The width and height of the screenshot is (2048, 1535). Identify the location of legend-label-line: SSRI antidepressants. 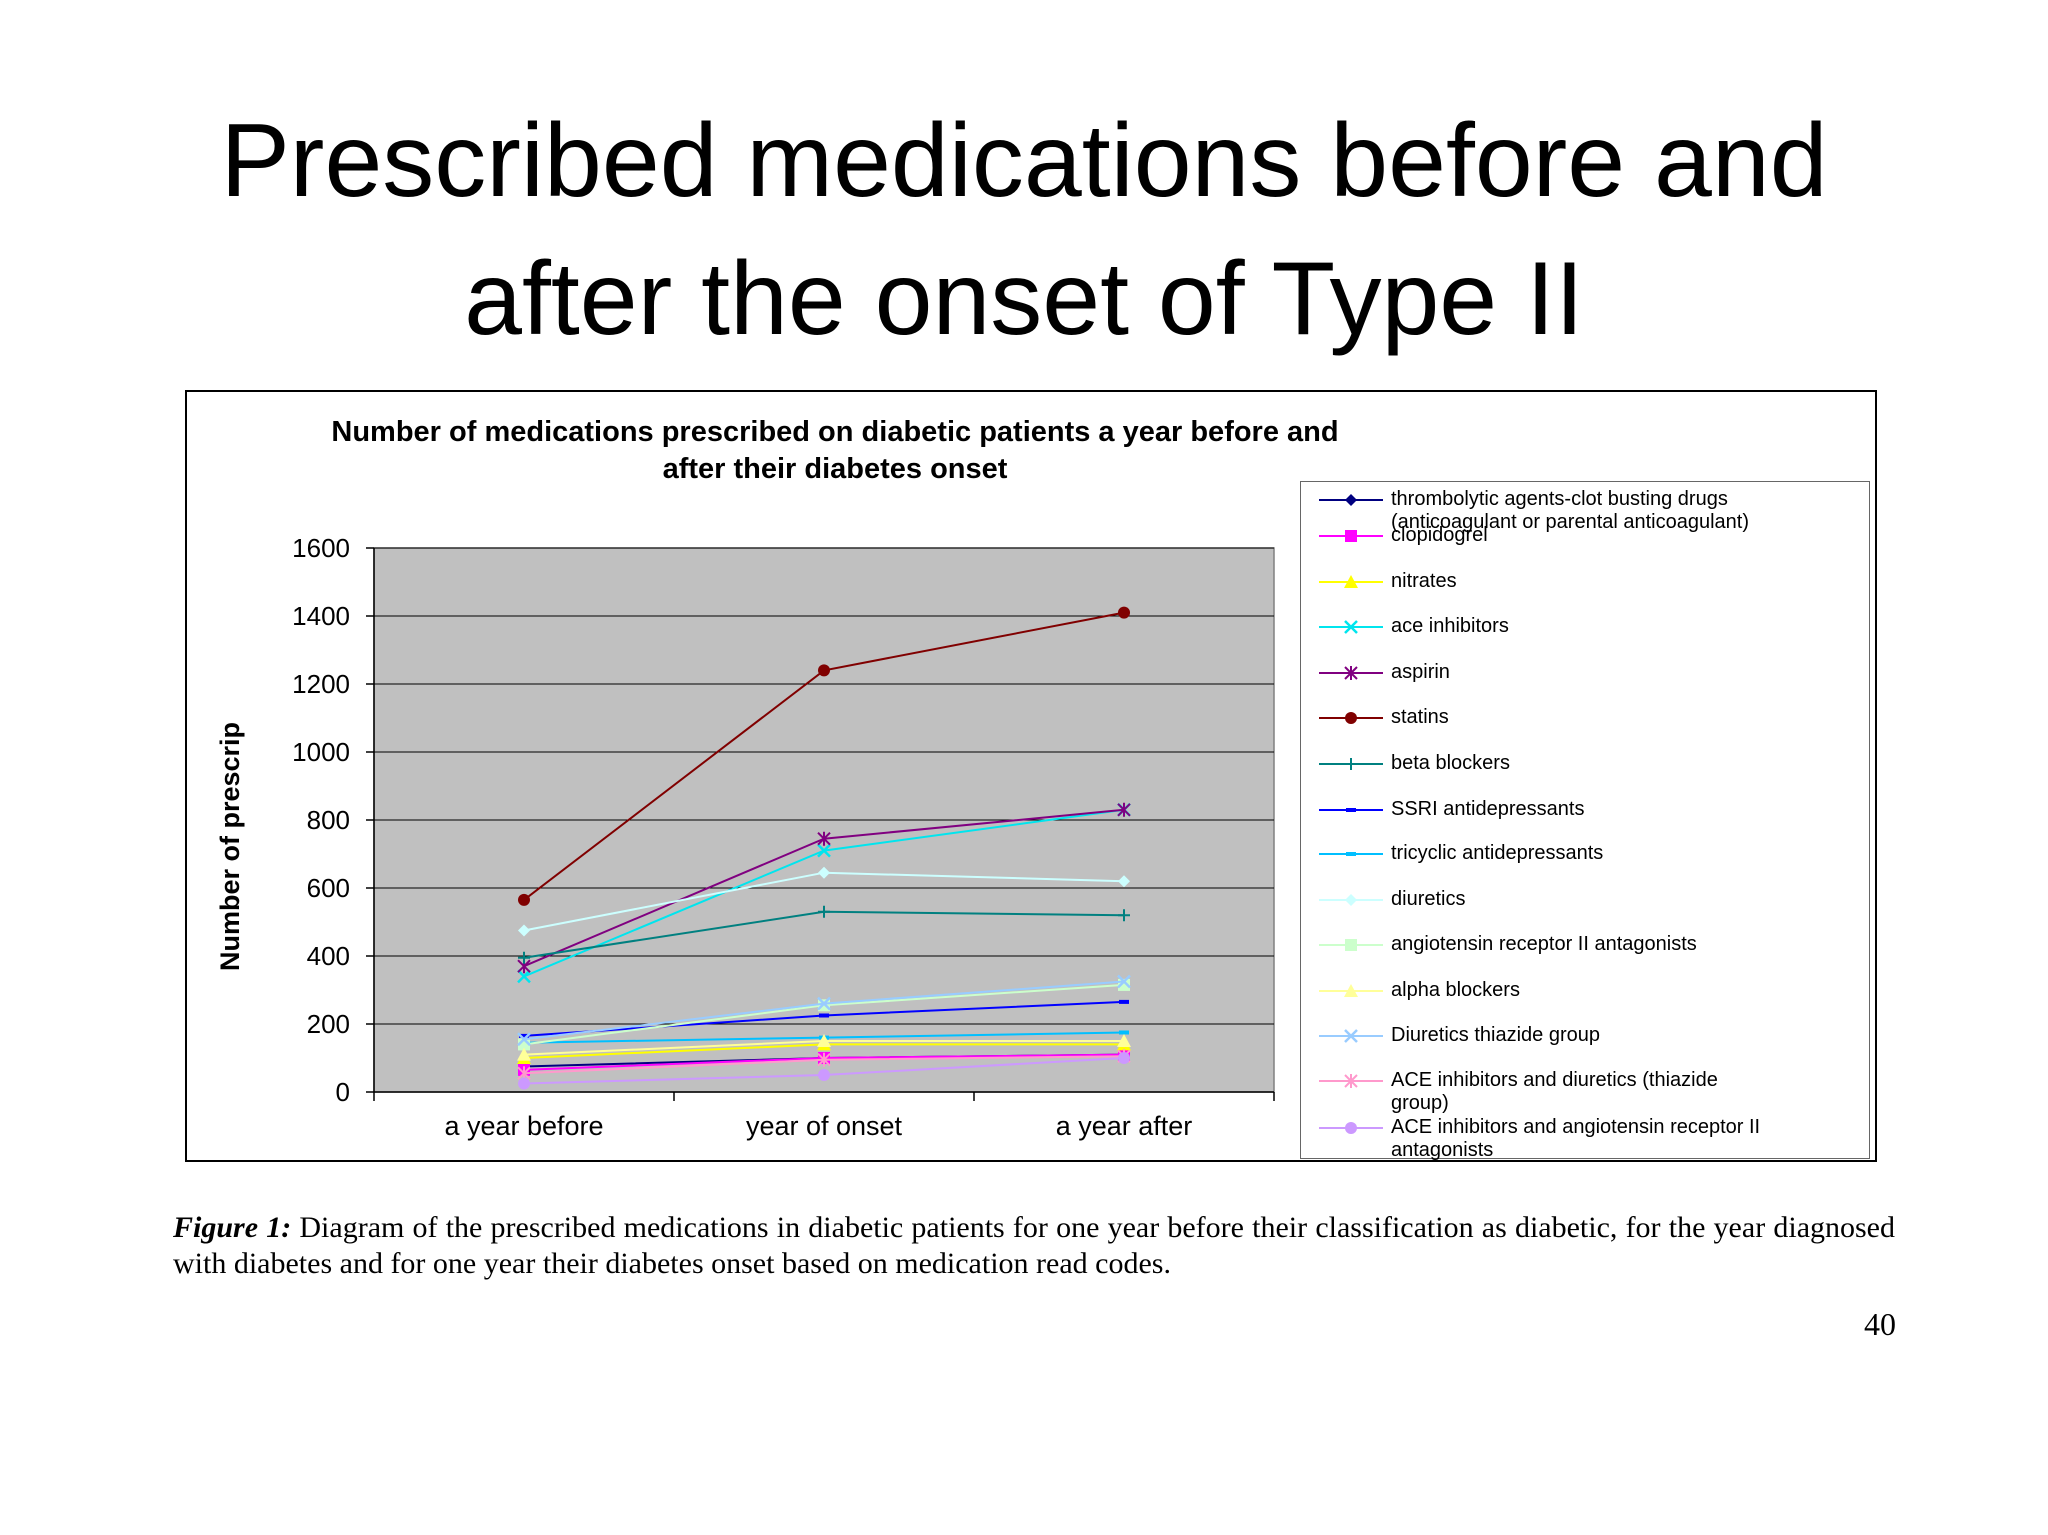
(1488, 809).